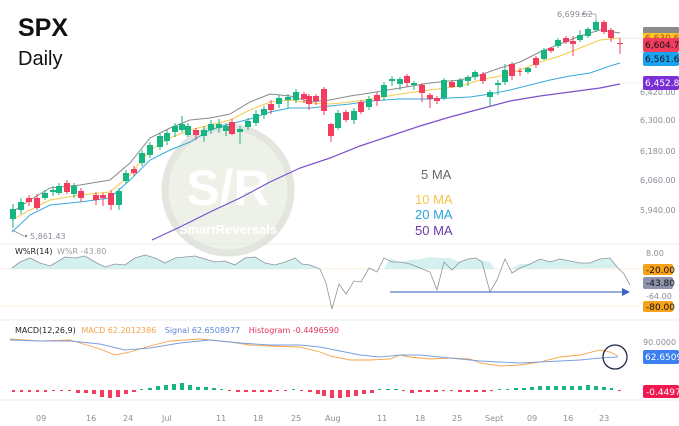 The height and width of the screenshot is (426, 679). What do you see at coordinates (128, 418) in the screenshot?
I see `svg-text: 24` at bounding box center [128, 418].